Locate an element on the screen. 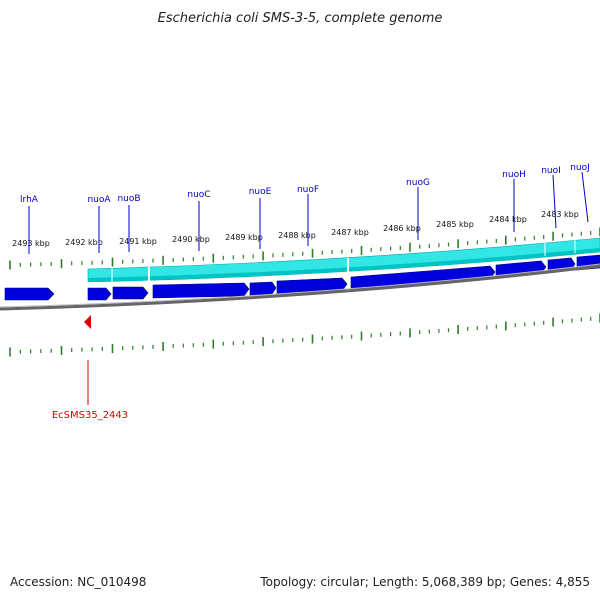 The width and height of the screenshot is (600, 600). gene-label: nuoC is located at coordinates (198, 195).